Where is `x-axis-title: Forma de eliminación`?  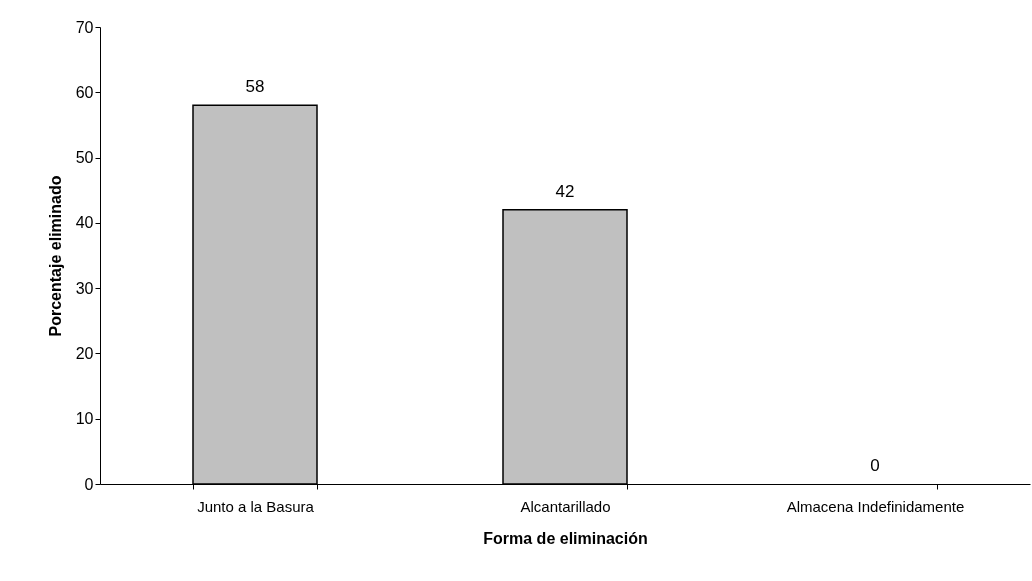
x-axis-title: Forma de eliminación is located at coordinates (565, 538).